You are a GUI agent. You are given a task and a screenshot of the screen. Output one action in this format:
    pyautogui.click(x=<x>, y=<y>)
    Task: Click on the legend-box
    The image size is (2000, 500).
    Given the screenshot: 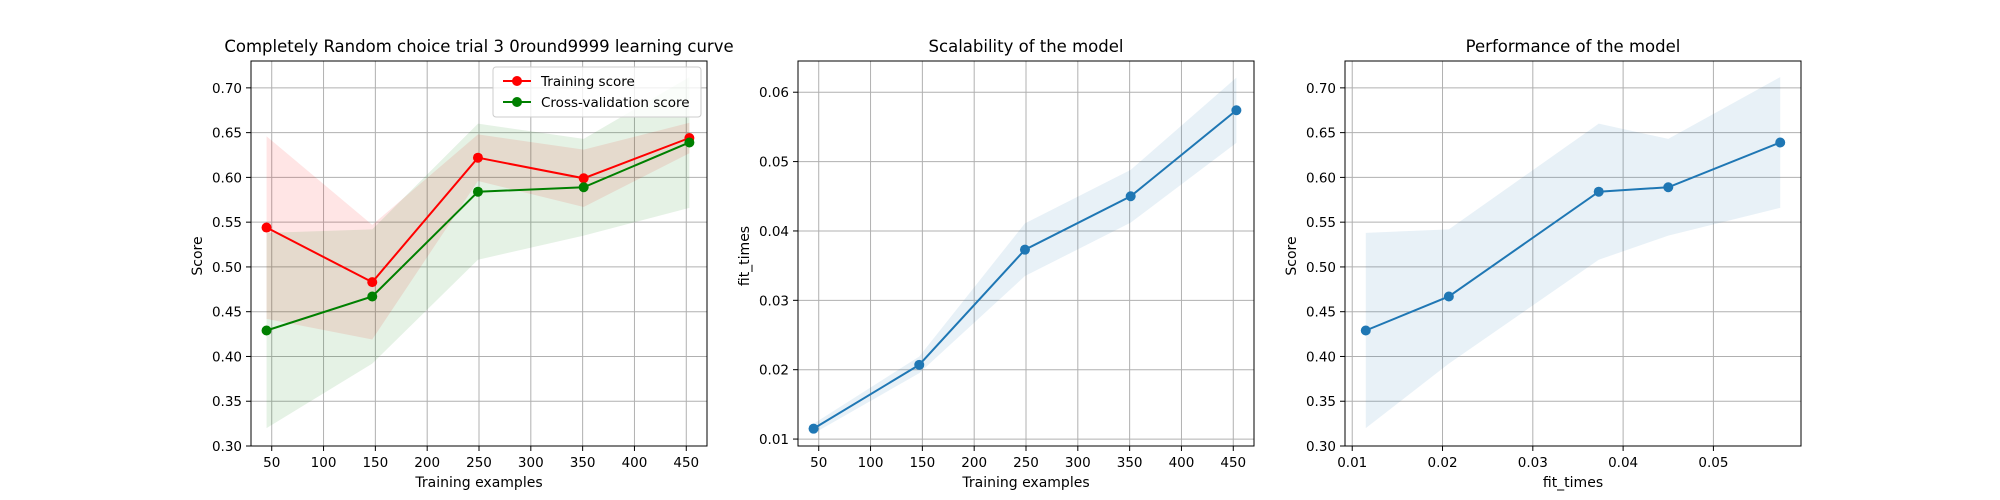 What is the action you would take?
    pyautogui.click(x=597, y=92)
    